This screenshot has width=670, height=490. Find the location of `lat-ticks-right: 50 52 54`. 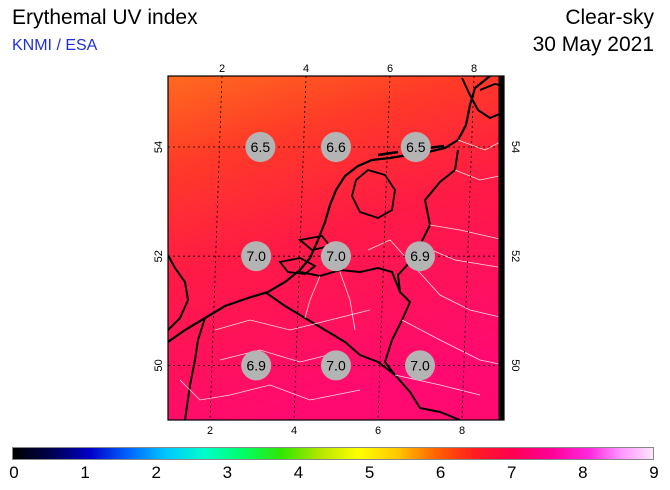

lat-ticks-right: 50 52 54 is located at coordinates (515, 256).